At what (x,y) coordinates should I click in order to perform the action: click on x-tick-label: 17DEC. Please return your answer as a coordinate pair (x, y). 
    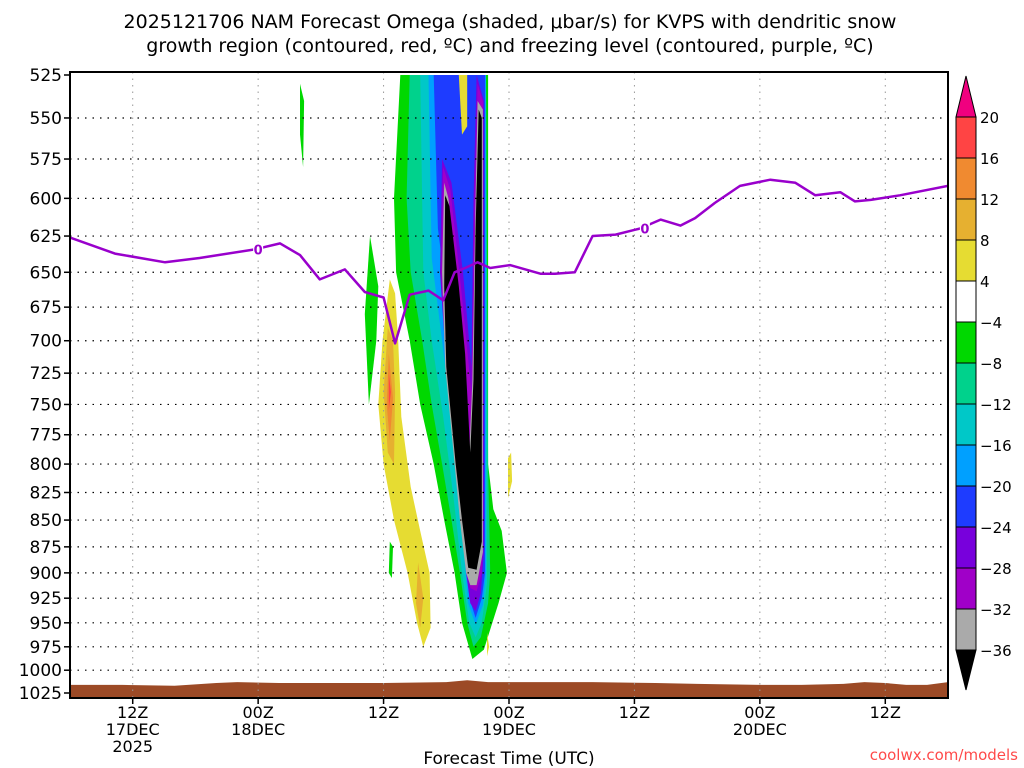
    Looking at the image, I should click on (133, 729).